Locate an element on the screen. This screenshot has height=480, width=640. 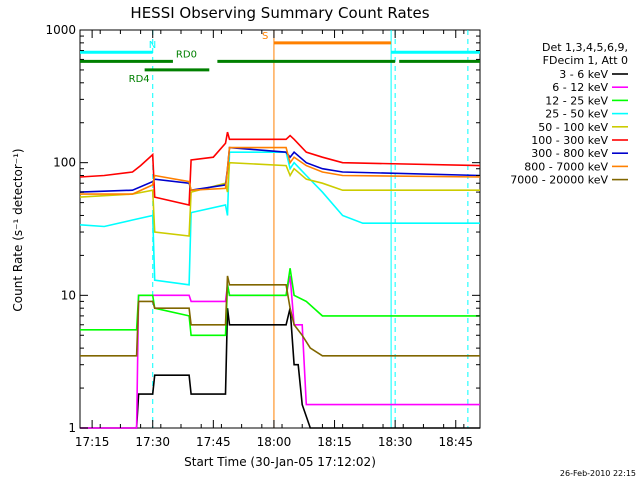
x-tick-label-1: 17:30 is located at coordinates (152, 442).